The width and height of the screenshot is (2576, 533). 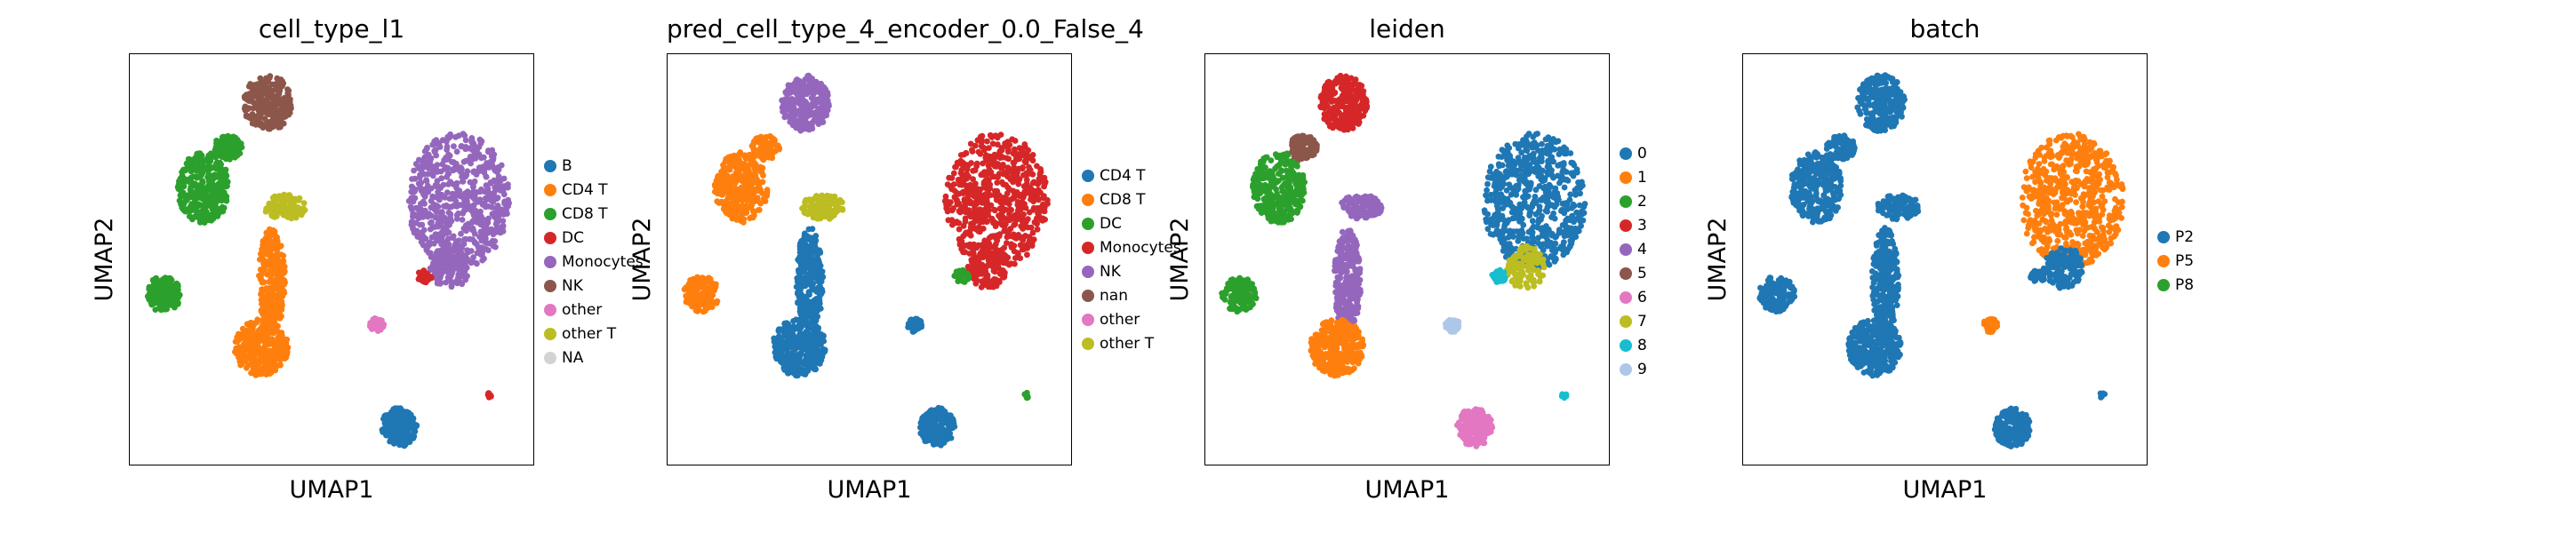 I want to click on cluster-other, so click(x=377, y=324).